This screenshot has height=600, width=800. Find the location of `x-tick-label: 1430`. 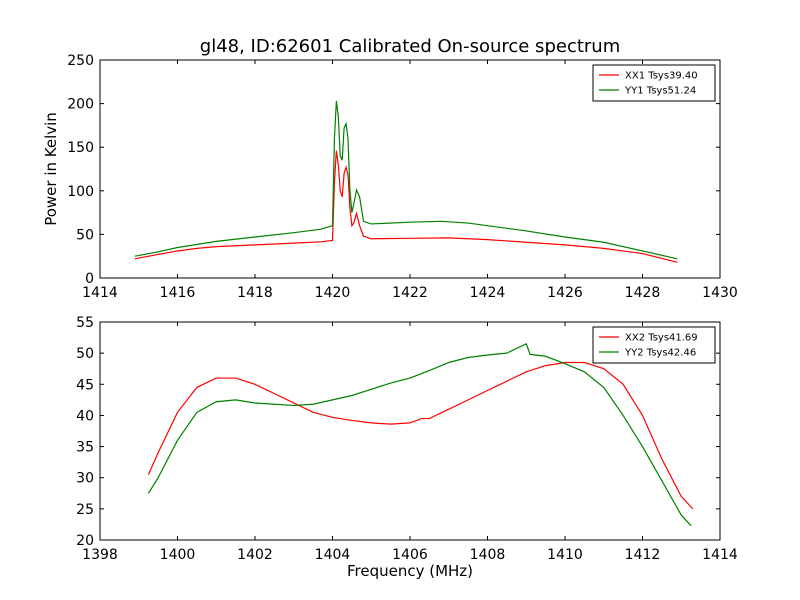

x-tick-label: 1430 is located at coordinates (720, 293).